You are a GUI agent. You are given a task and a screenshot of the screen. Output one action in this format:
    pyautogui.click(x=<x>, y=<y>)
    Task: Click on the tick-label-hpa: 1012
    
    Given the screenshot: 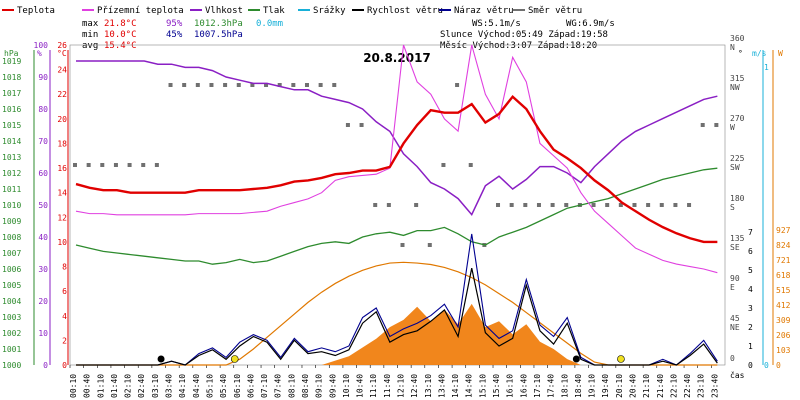 What is the action you would take?
    pyautogui.click(x=11, y=173)
    